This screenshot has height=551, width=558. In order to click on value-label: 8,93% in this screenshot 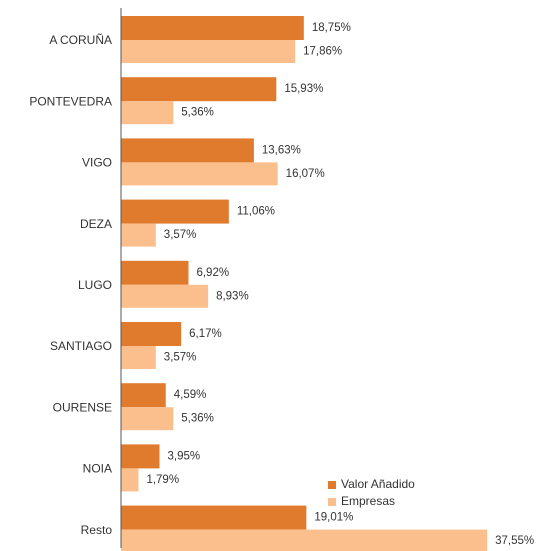, I will do `click(232, 296)`.